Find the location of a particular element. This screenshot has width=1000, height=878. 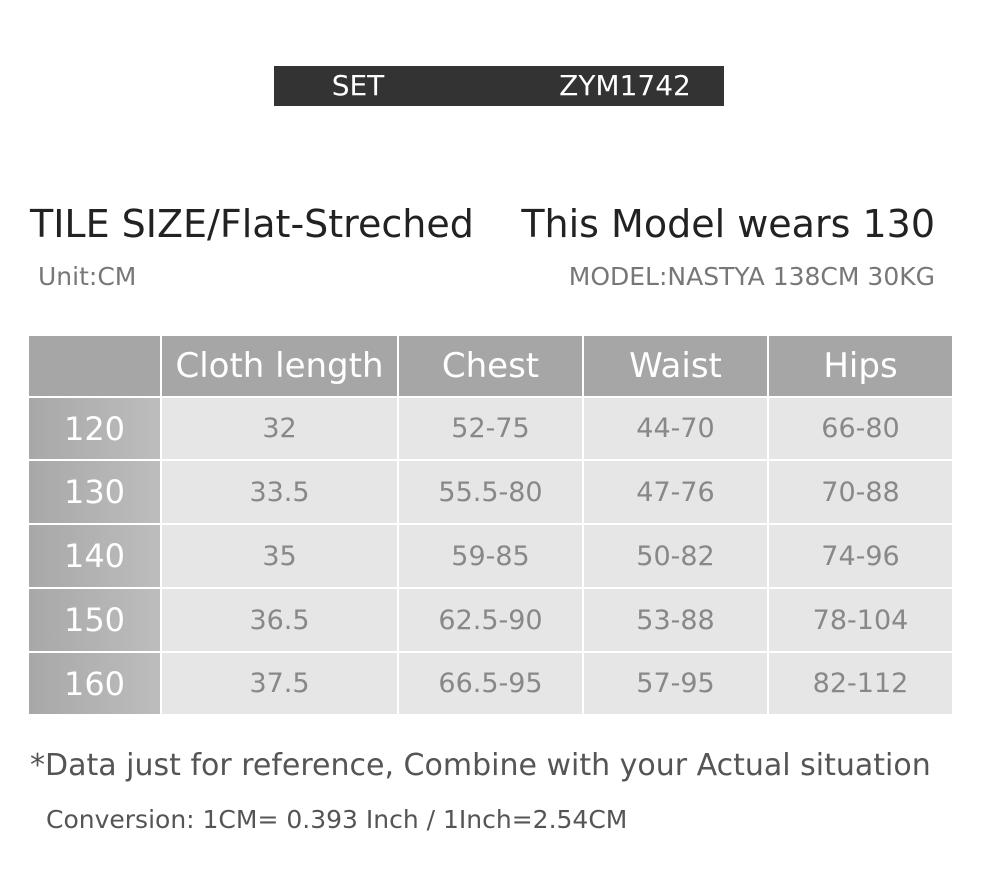

table-cell: 59-85 is located at coordinates (490, 556).